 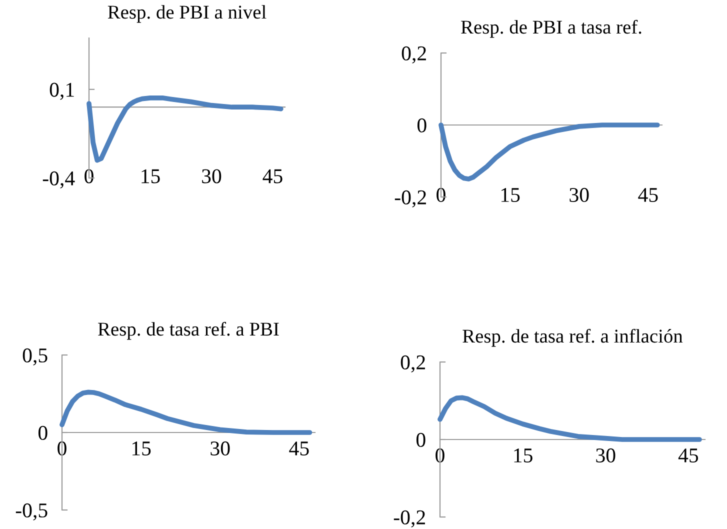 I want to click on y-tick-label: 0,5, so click(x=35, y=357).